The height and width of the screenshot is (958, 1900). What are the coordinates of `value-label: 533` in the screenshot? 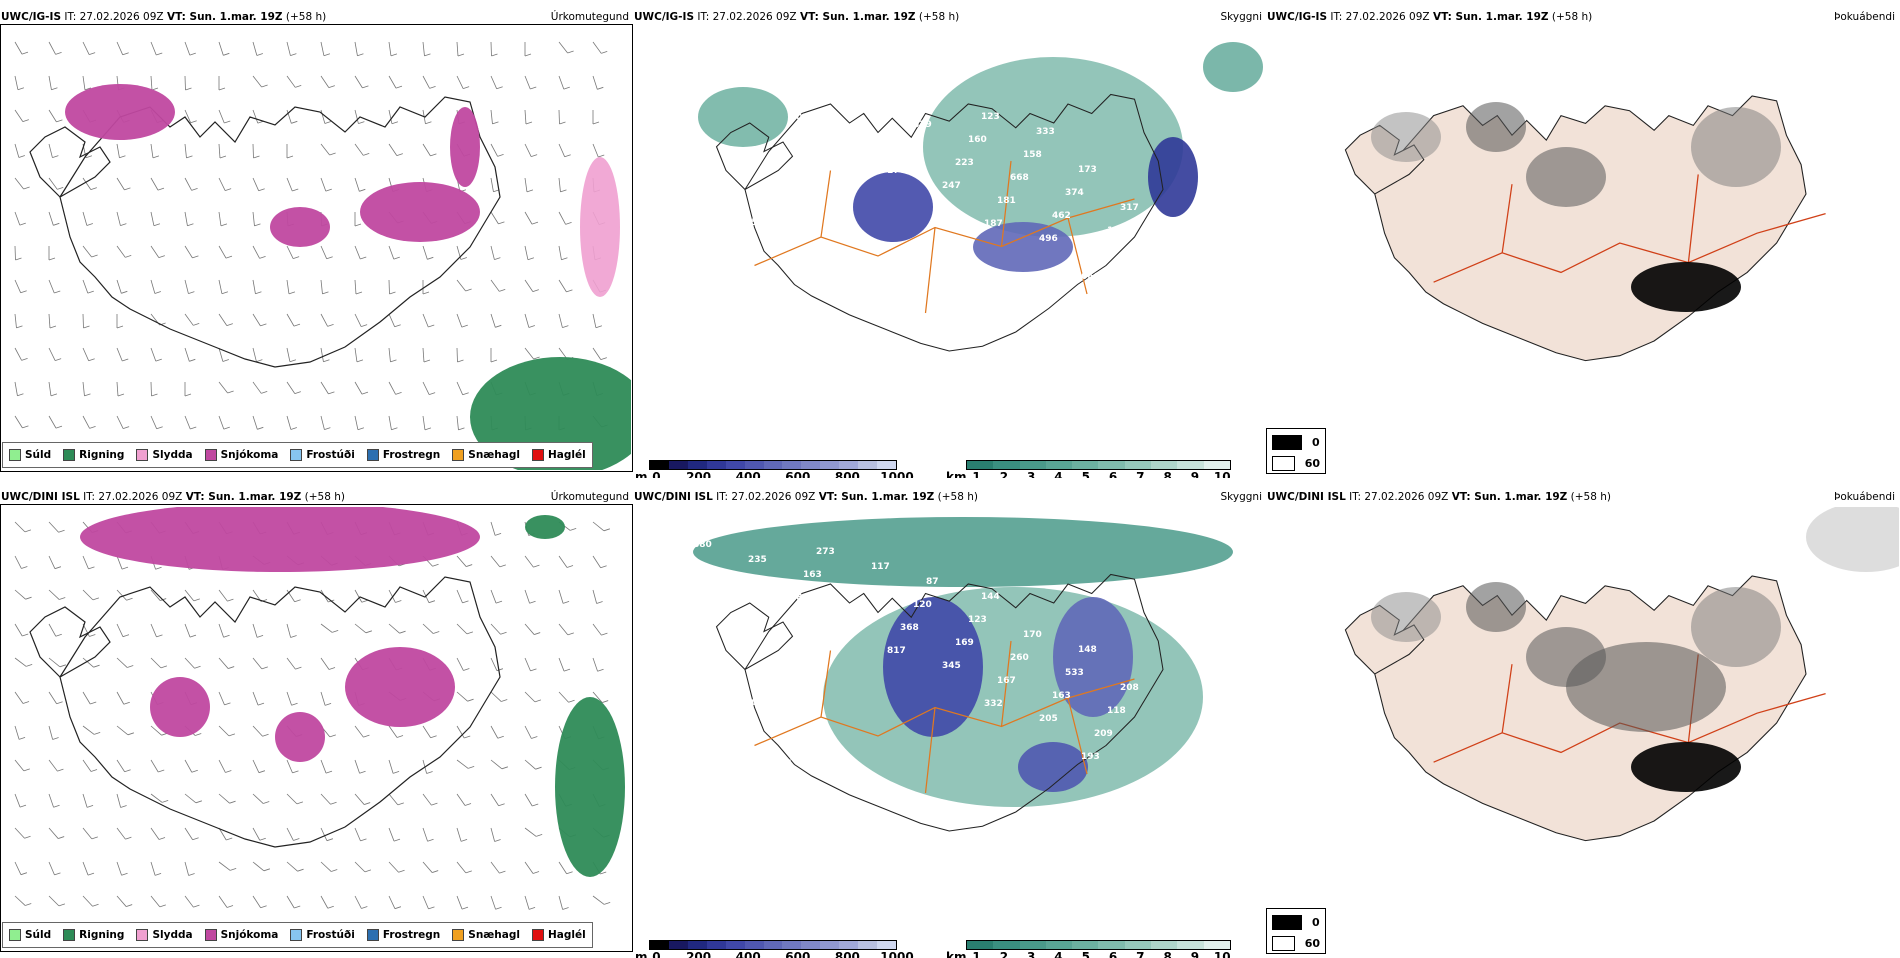 It's located at (1074, 673).